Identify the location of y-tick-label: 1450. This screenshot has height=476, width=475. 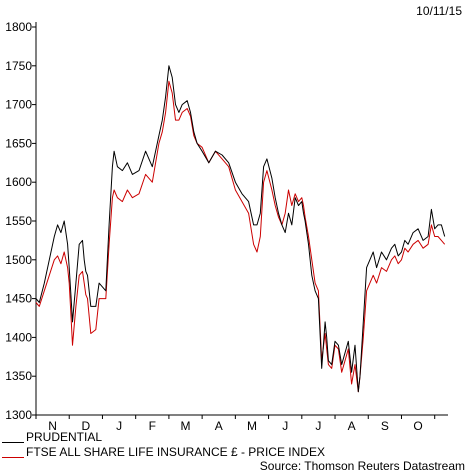
(18, 299).